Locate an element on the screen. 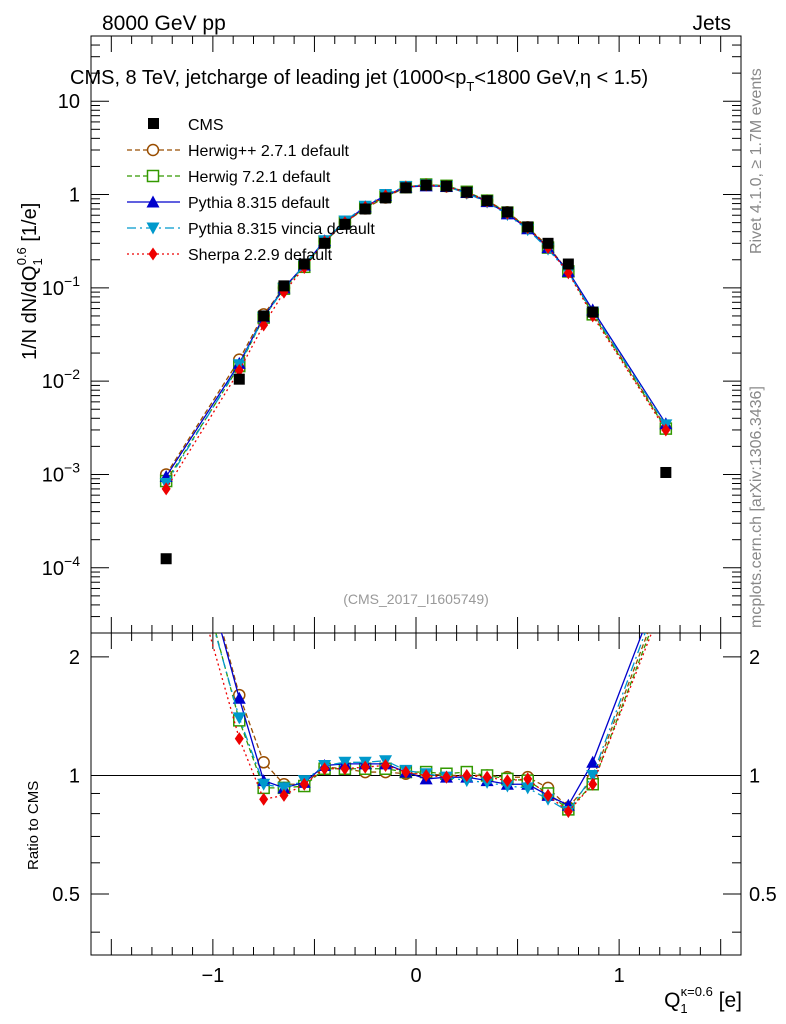  ratio-tick-label-right: 0.5 is located at coordinates (763, 895).